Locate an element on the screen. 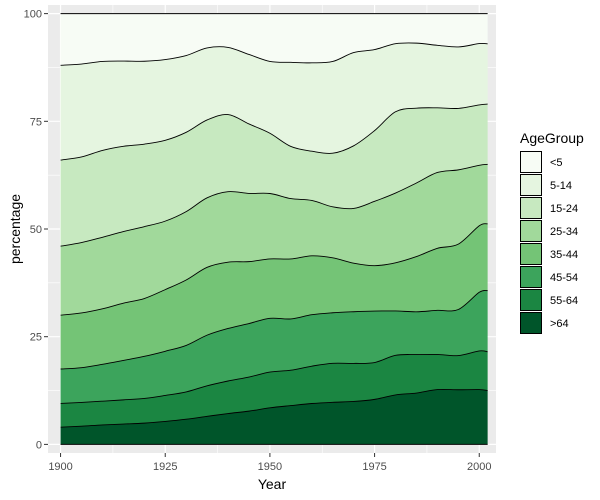  legend-label-25-34: 25-34 is located at coordinates (564, 232).